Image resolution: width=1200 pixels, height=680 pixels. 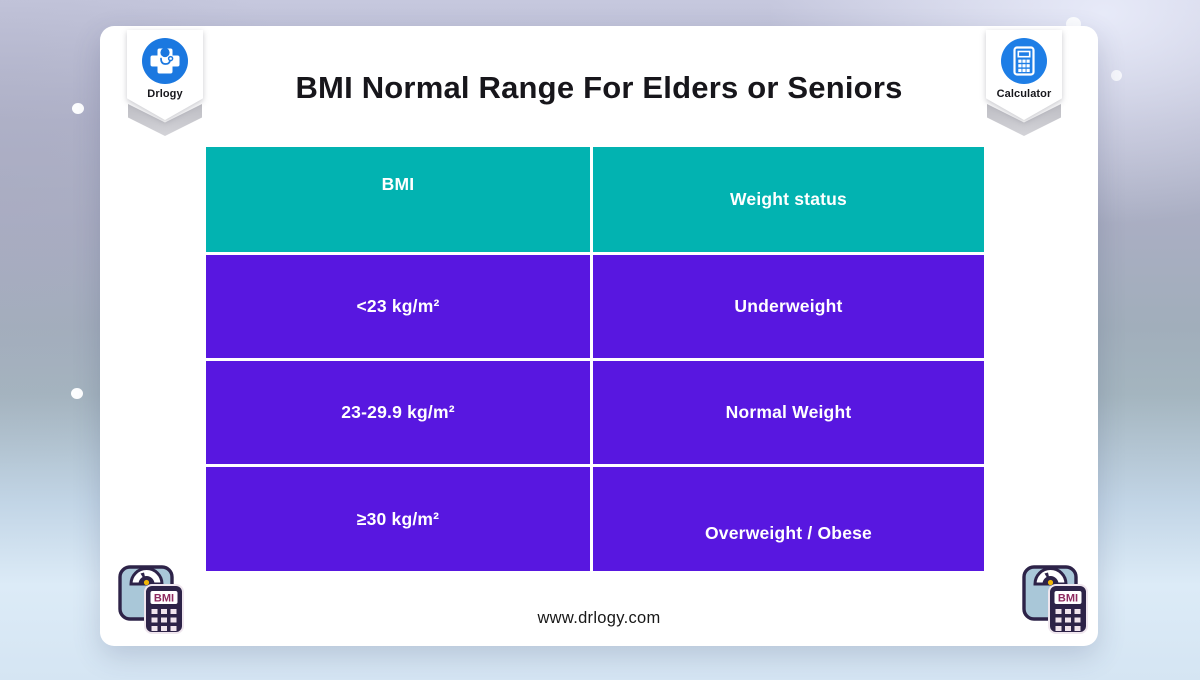 What do you see at coordinates (398, 412) in the screenshot?
I see `table-cell-bmi-row2: 23-29.9 kg/m²` at bounding box center [398, 412].